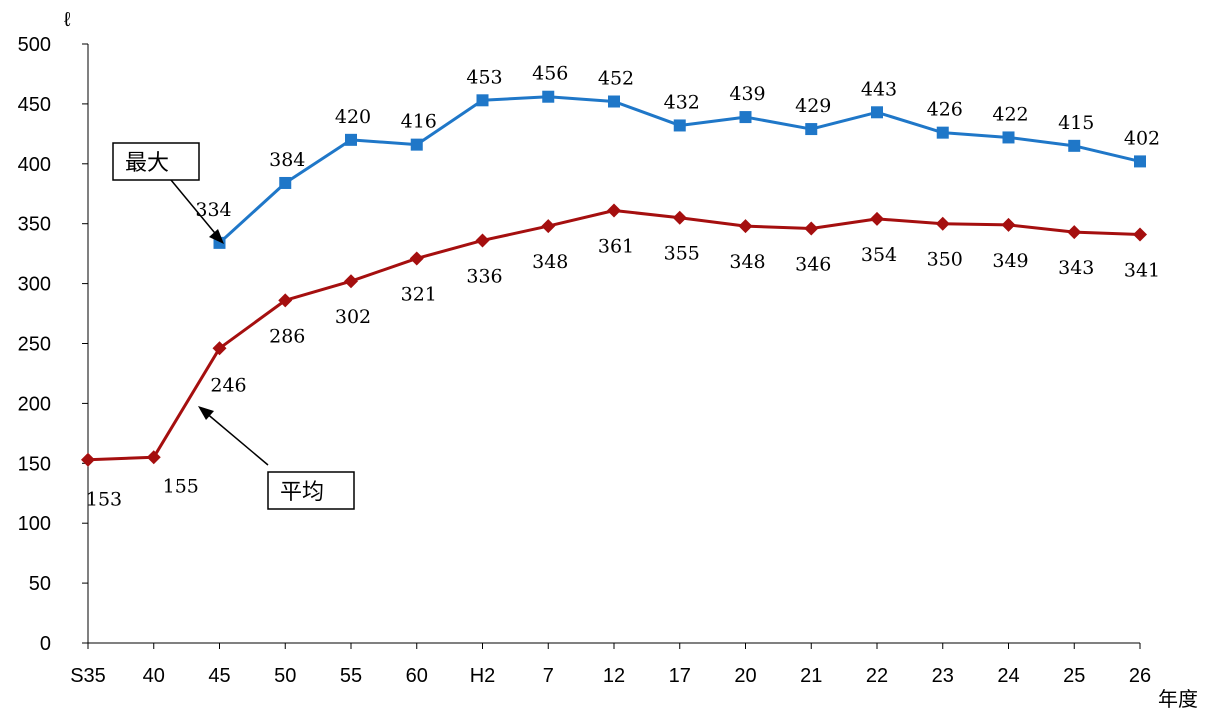 Image resolution: width=1219 pixels, height=711 pixels. What do you see at coordinates (1076, 123) in the screenshot?
I see `data-label-max: 415` at bounding box center [1076, 123].